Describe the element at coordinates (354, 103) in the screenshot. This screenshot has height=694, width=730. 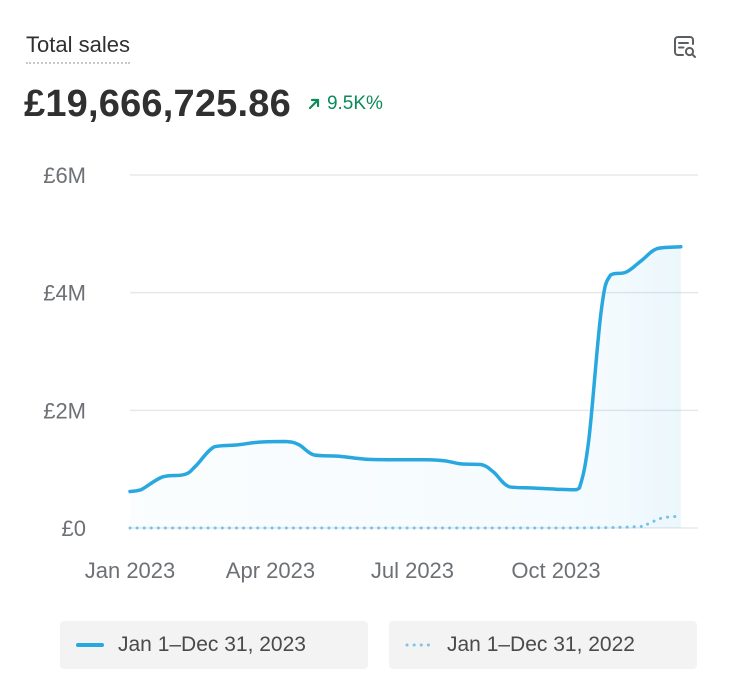
I see `change-value: 9.5K%` at that location.